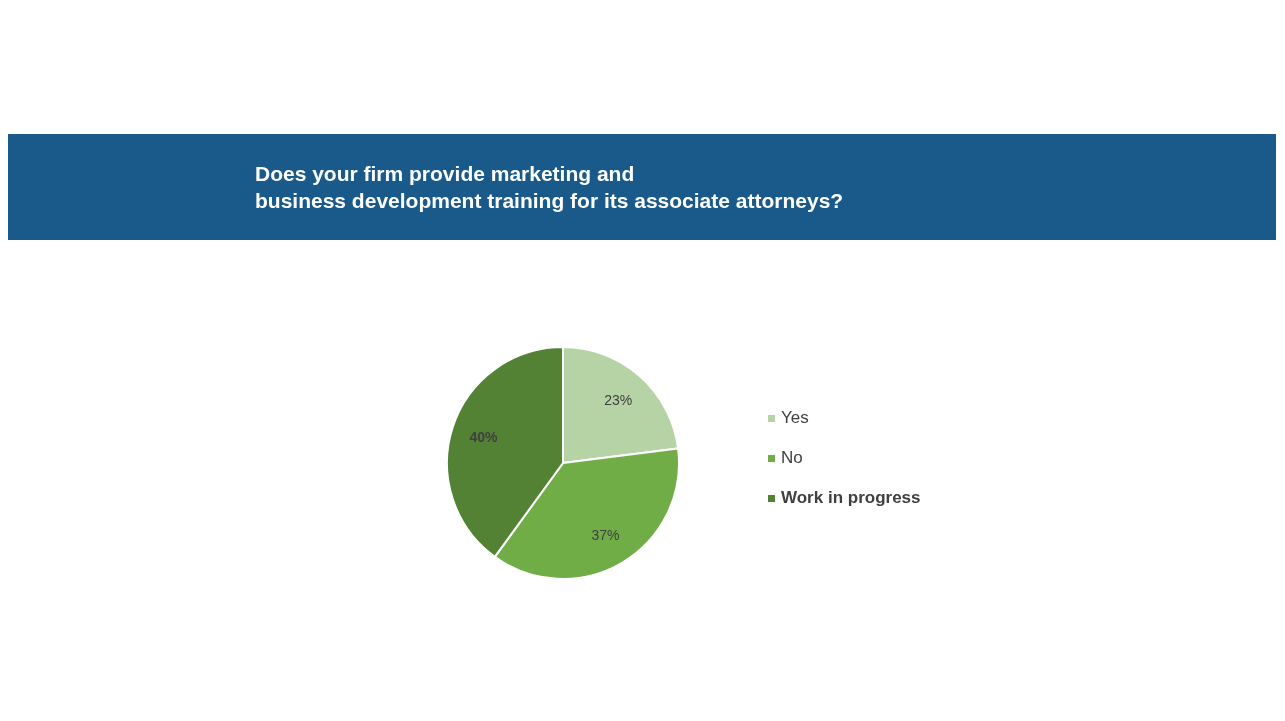  I want to click on chart-title: Does your firm provide marketing and business development training for its associate attorneys?, so click(549, 187).